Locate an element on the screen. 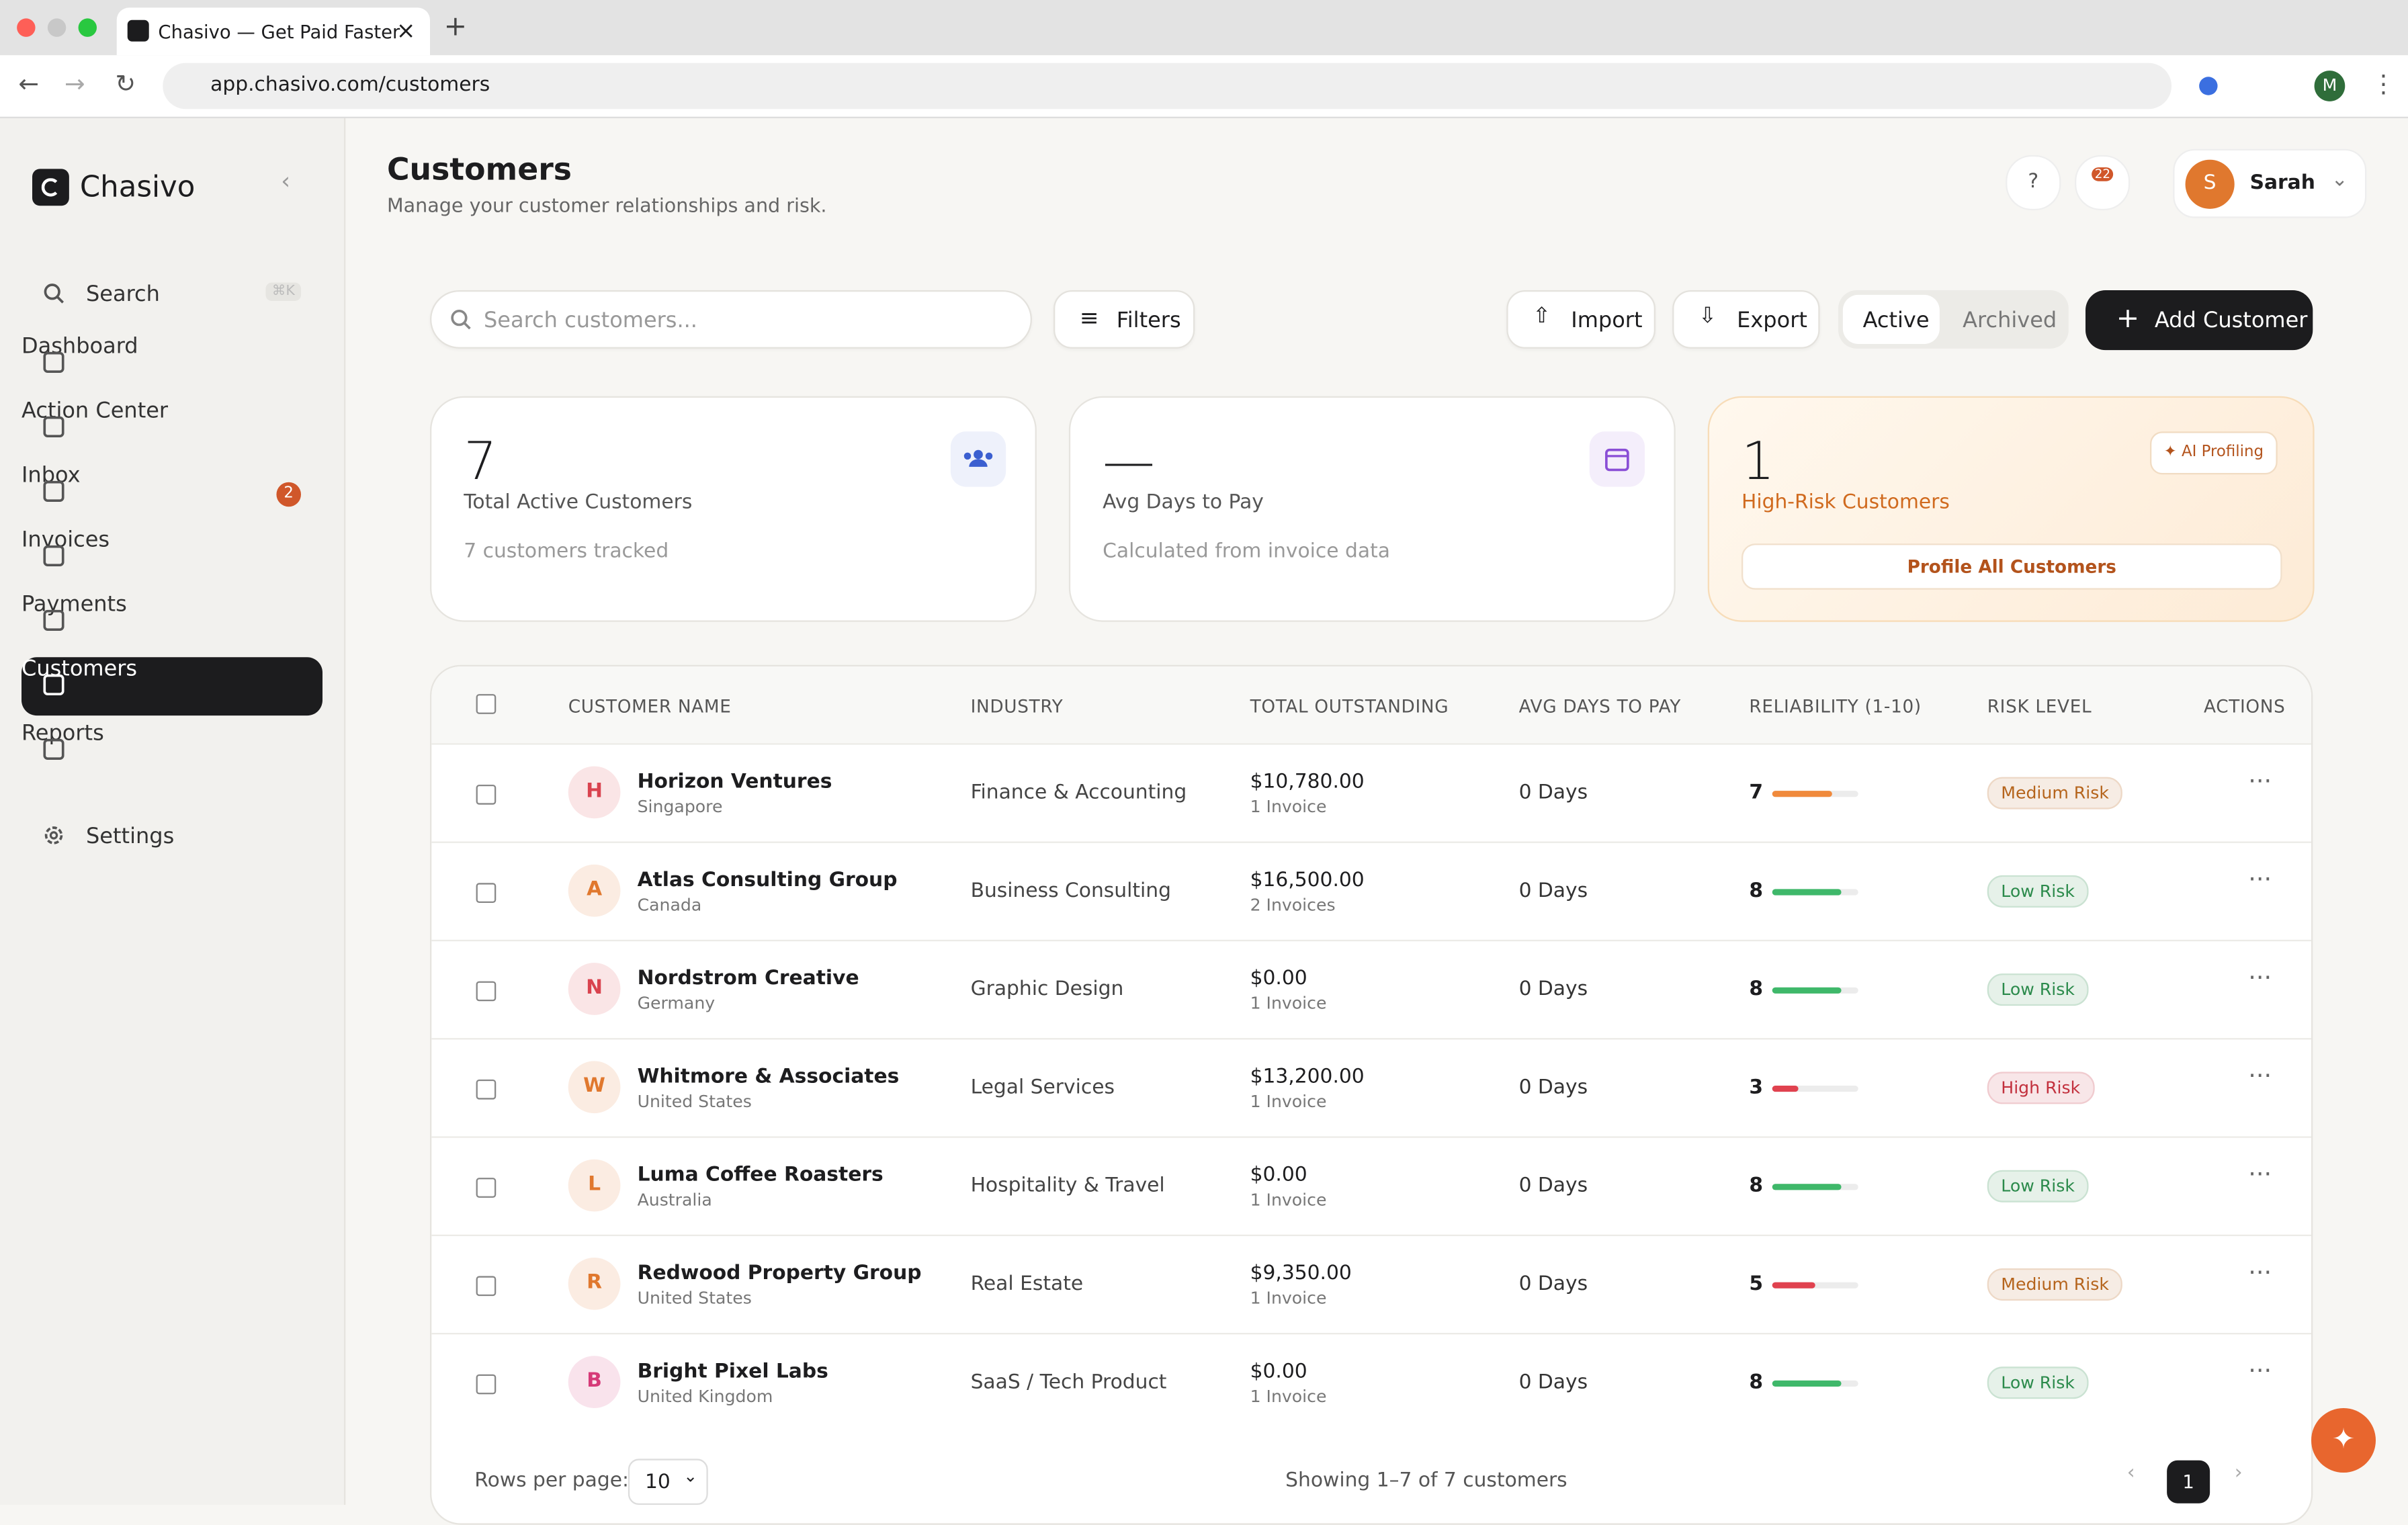 This screenshot has width=2408, height=1525. user-menu: S Sarah ⌄ is located at coordinates (2270, 183).